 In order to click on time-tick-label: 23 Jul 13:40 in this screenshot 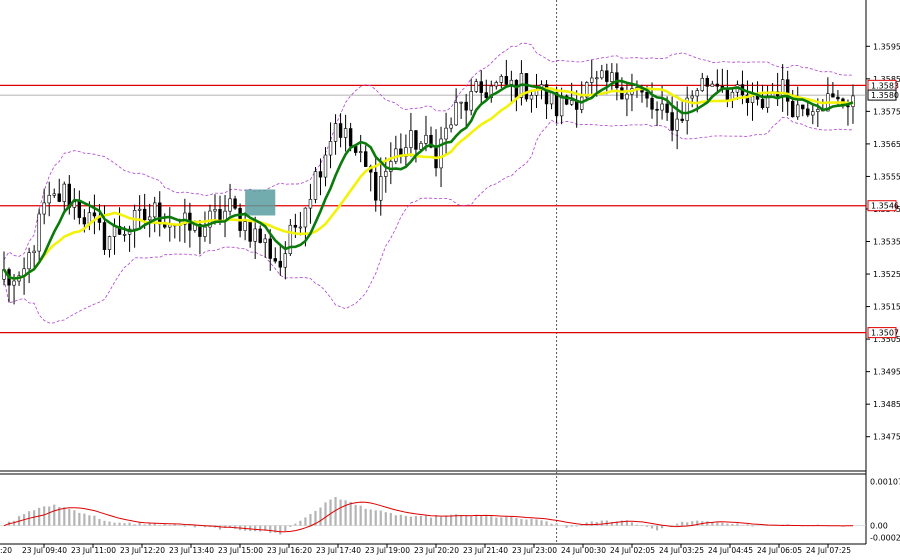, I will do `click(191, 550)`.